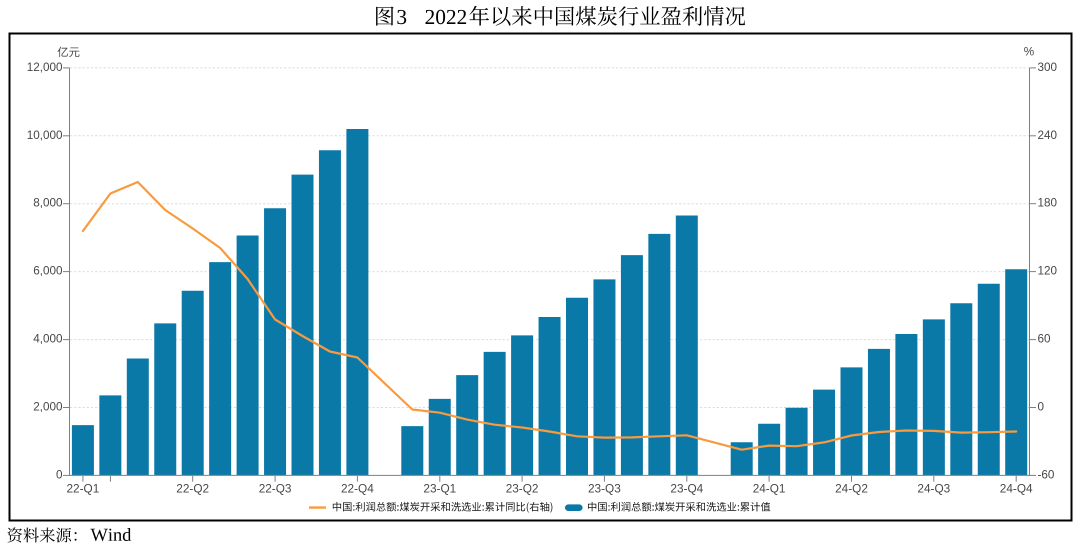 The width and height of the screenshot is (1080, 555). I want to click on svg-text: 300, so click(1048, 67).